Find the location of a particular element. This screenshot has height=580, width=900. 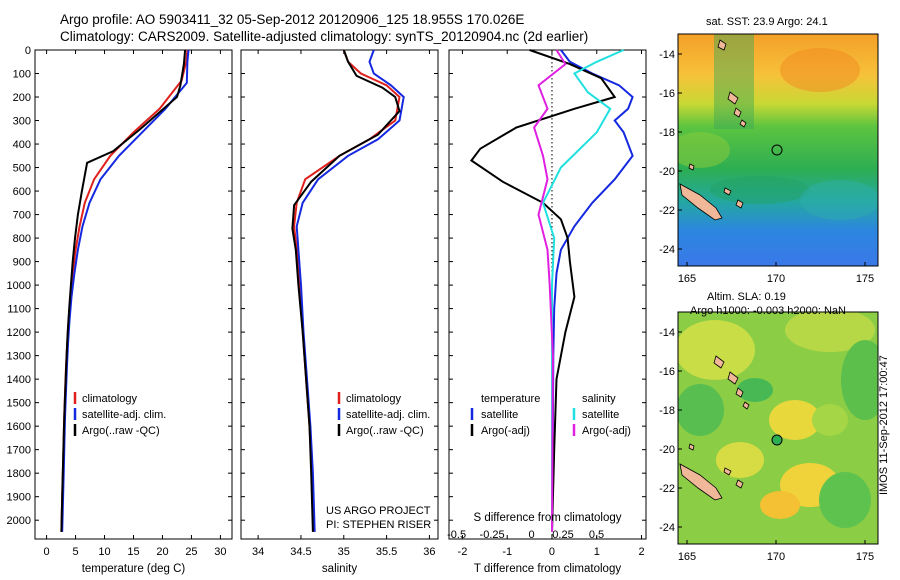

x-tick-label: 25 is located at coordinates (191, 552).